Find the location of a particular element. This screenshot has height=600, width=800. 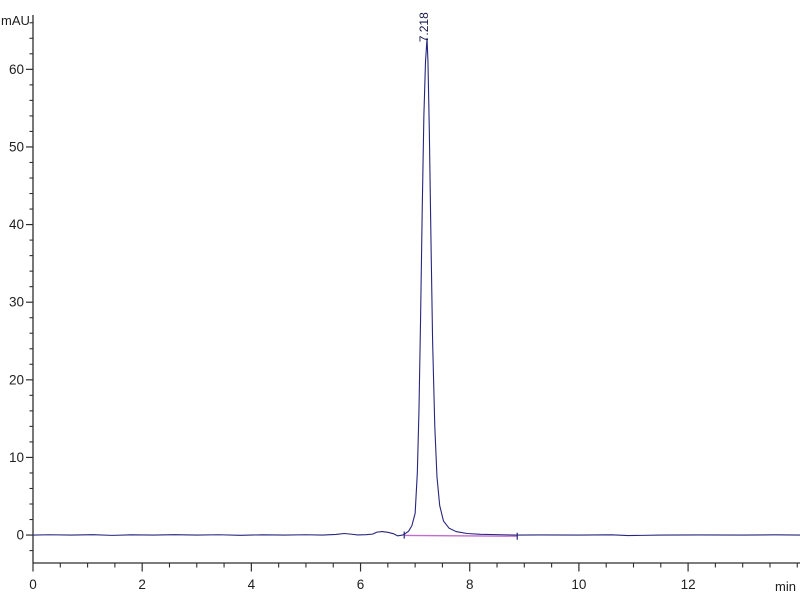

integration-baseline-trace is located at coordinates (460, 535).